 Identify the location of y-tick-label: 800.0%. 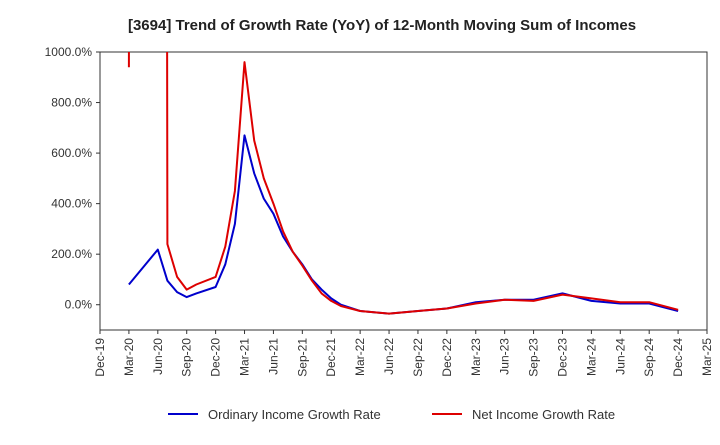
(71, 103).